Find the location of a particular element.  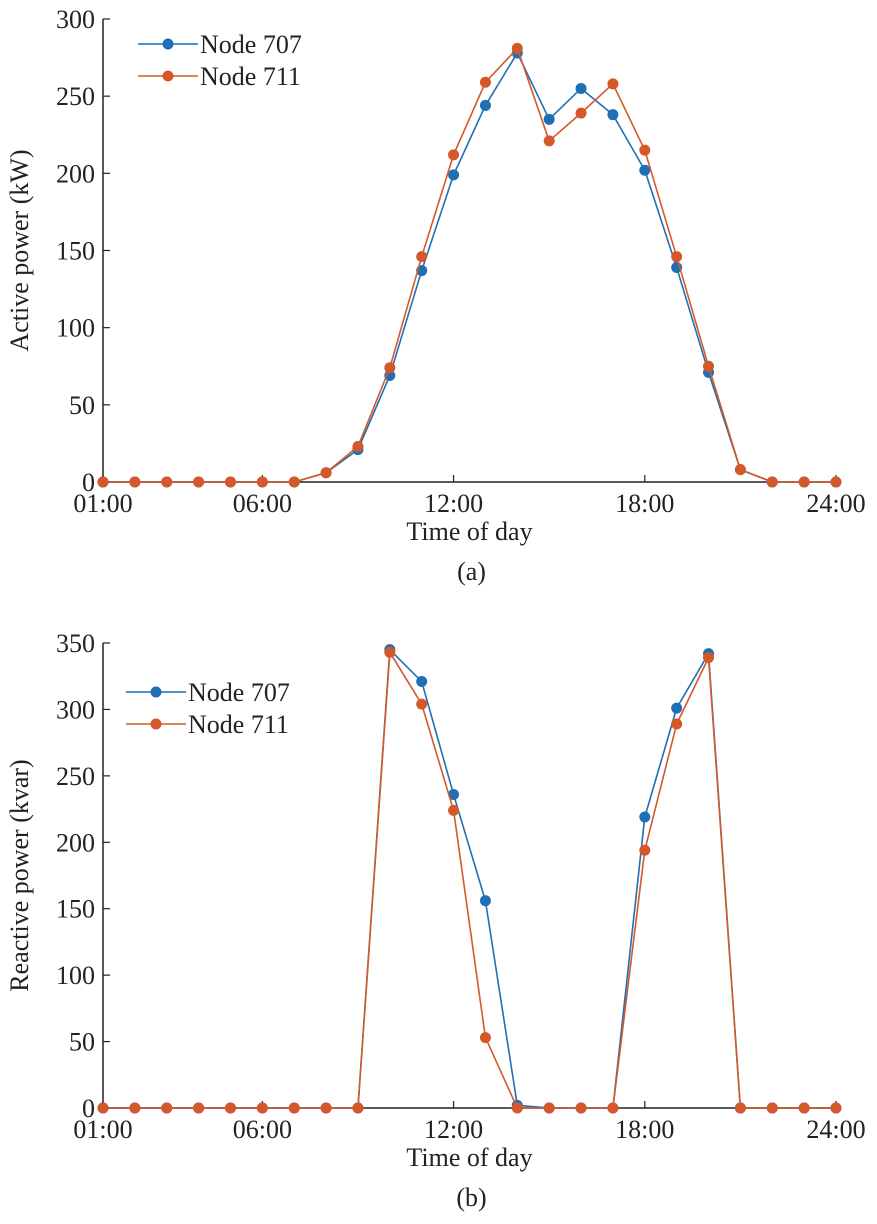

y-tick-label: 200 is located at coordinates (75, 173).